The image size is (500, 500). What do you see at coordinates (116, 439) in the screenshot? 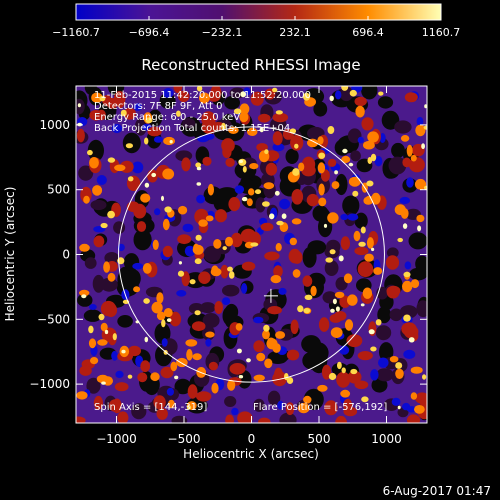
I see `x-tick-label: −1000` at bounding box center [116, 439].